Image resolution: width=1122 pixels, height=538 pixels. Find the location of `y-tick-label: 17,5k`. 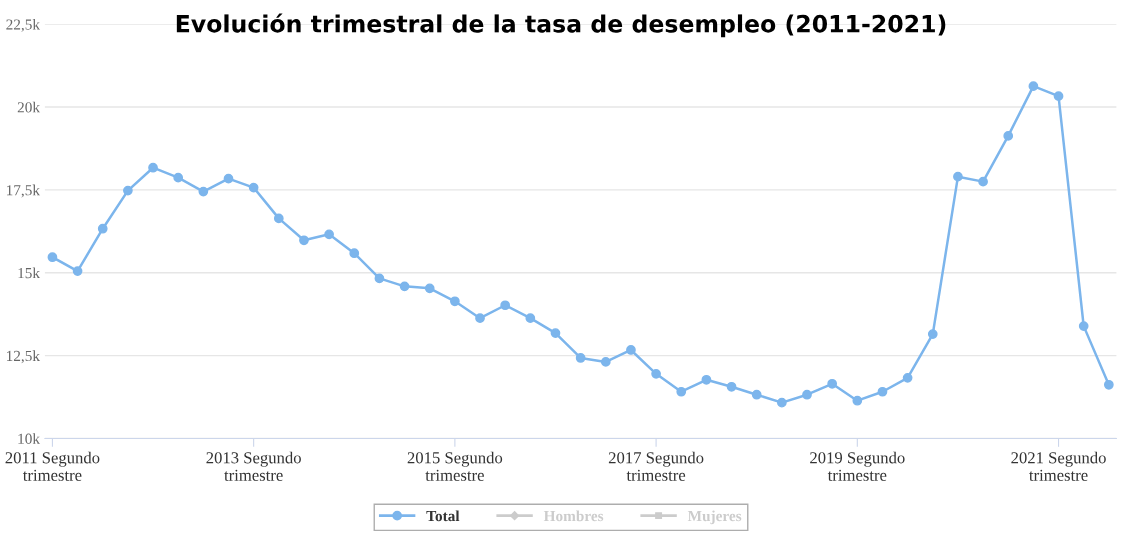

y-tick-label: 17,5k is located at coordinates (23, 191).